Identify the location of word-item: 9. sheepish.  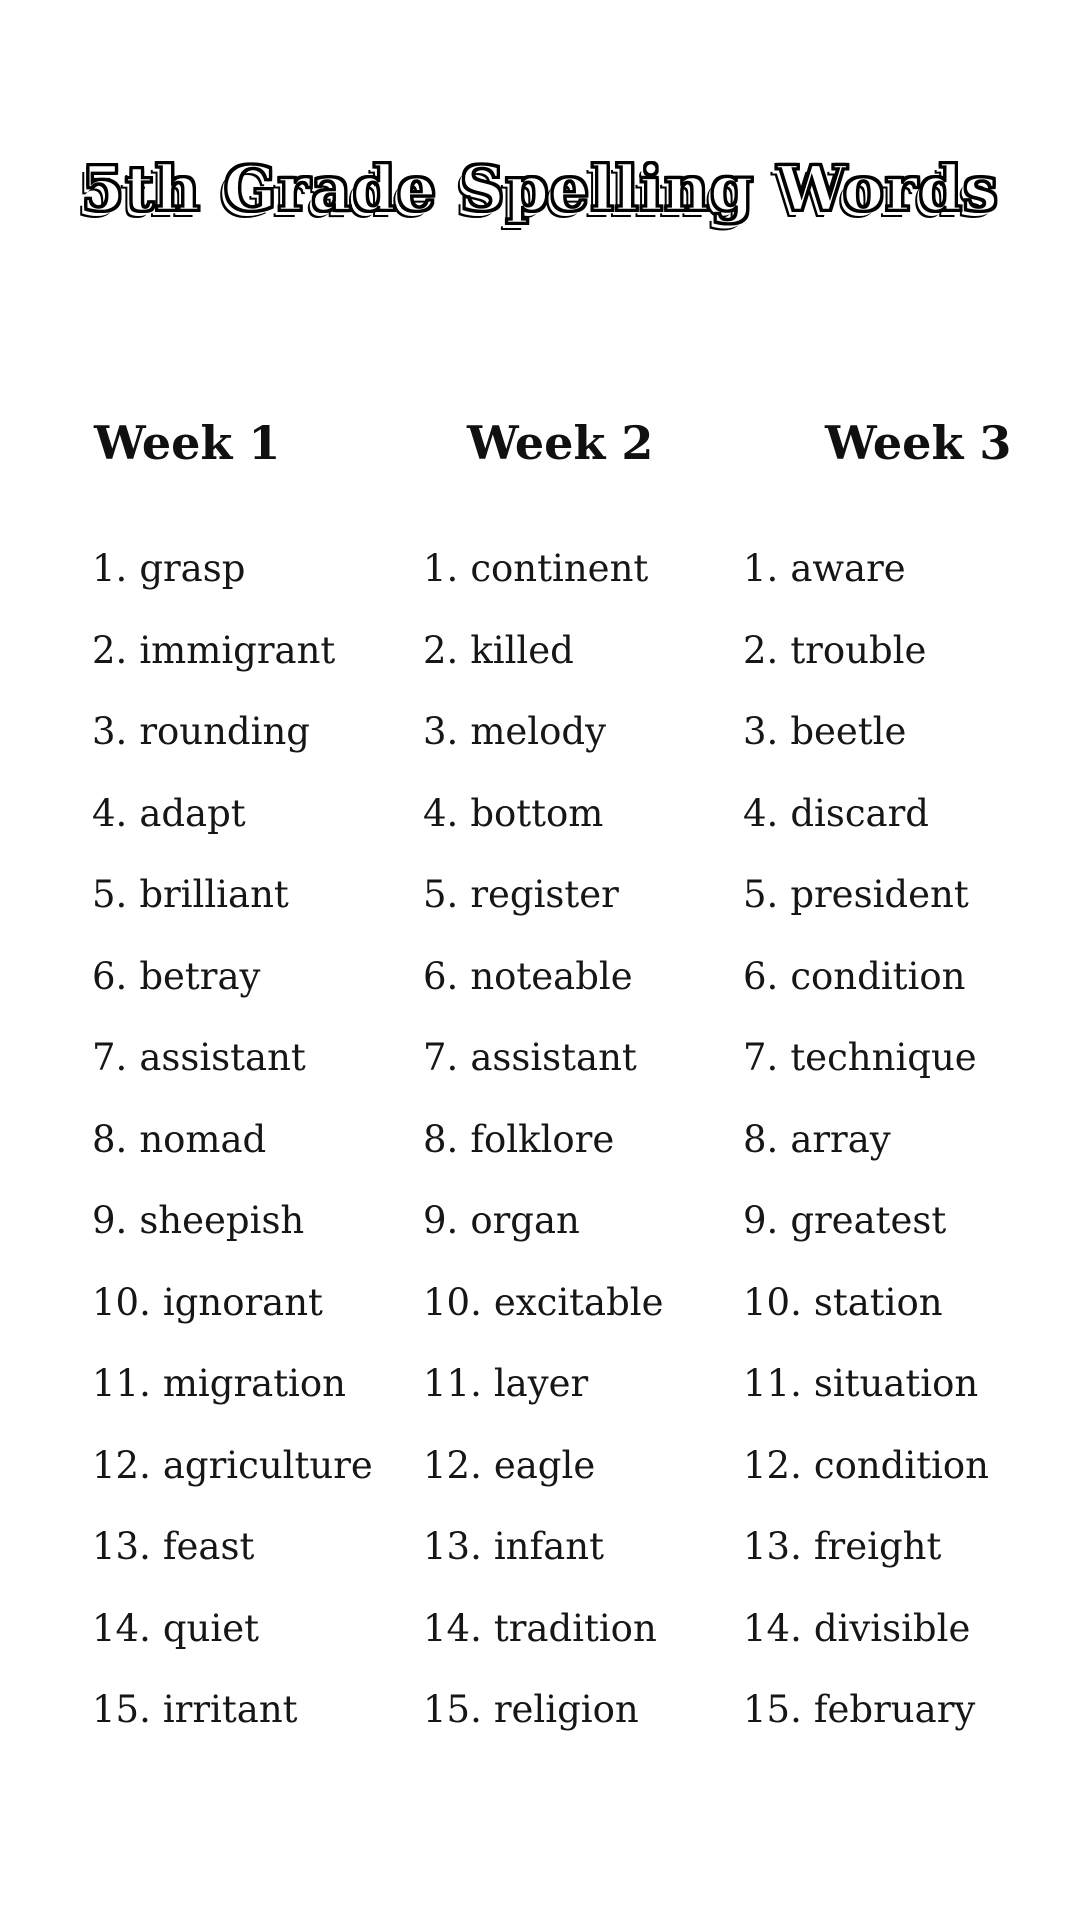
(262, 1221).